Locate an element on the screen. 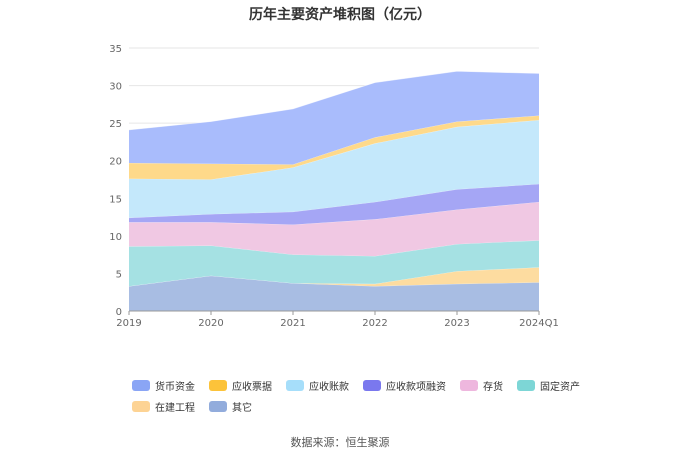  legend-label: 存货 is located at coordinates (493, 387).